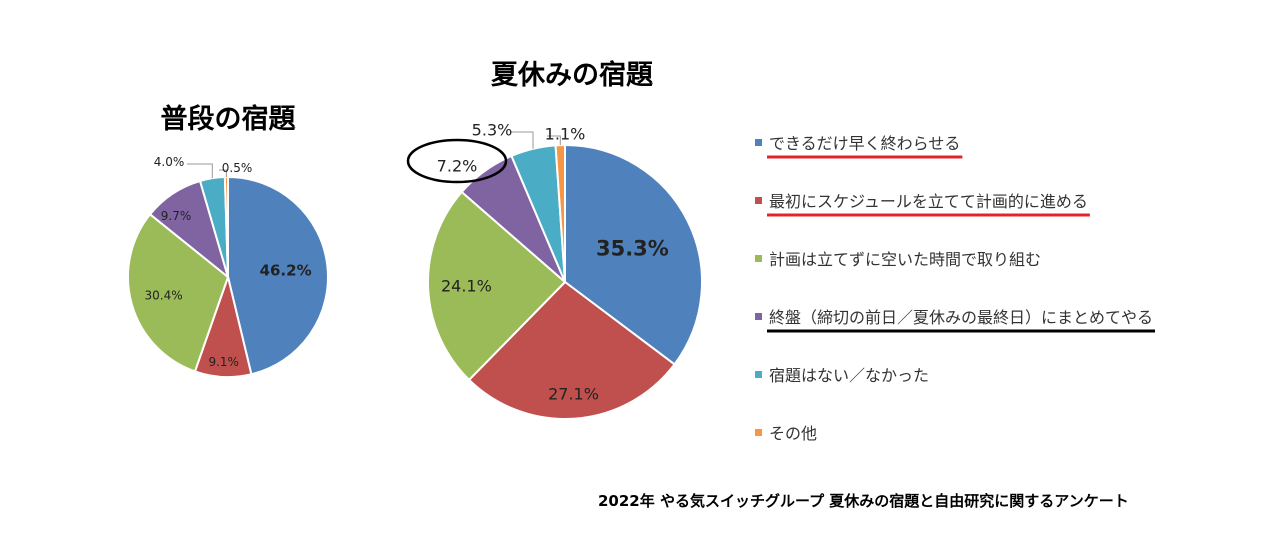 This screenshot has width=1273, height=555. Describe the element at coordinates (492, 130) in the screenshot. I see `summer-data-label-4: 5.3%` at that location.